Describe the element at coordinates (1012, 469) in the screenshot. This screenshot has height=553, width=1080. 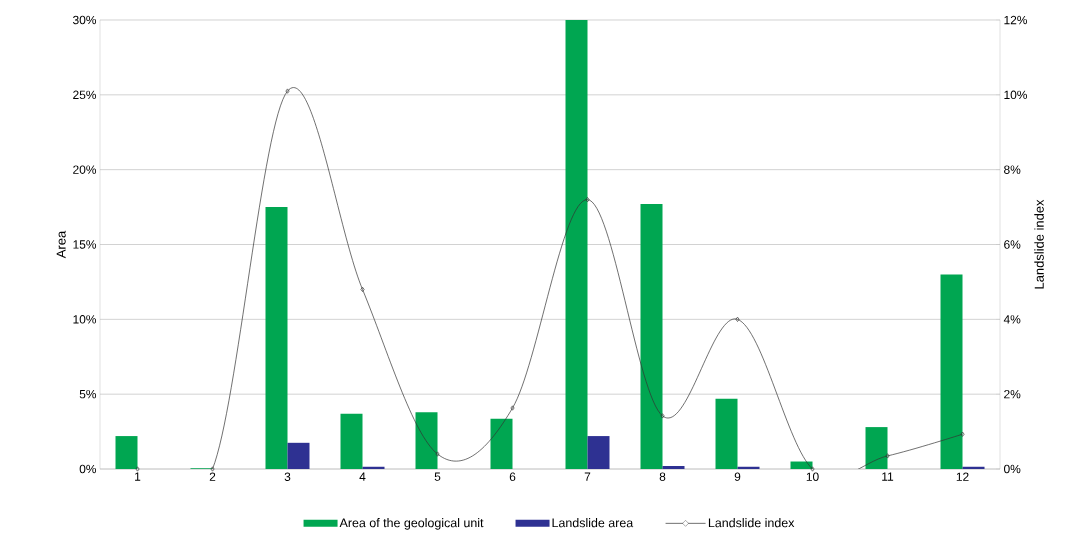
I see `y2-tick-label: 0%` at that location.